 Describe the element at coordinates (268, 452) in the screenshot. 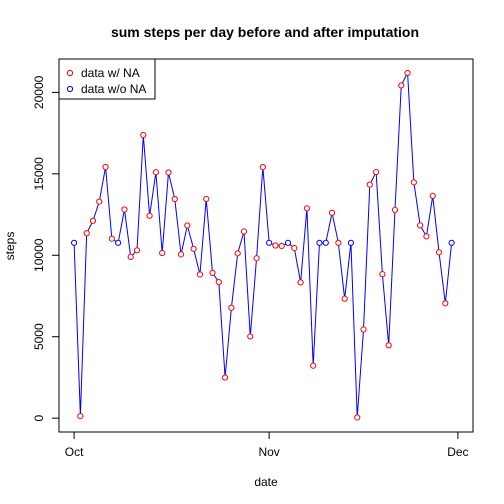

I see `x-tick-label: Nov` at that location.